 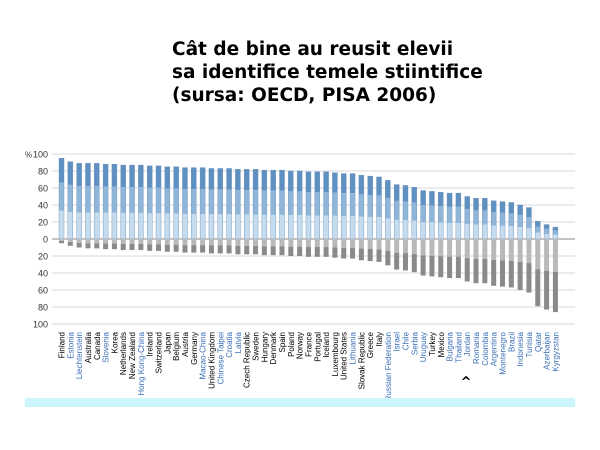 What do you see at coordinates (176, 346) in the screenshot?
I see `category-label: Belgium` at bounding box center [176, 346].